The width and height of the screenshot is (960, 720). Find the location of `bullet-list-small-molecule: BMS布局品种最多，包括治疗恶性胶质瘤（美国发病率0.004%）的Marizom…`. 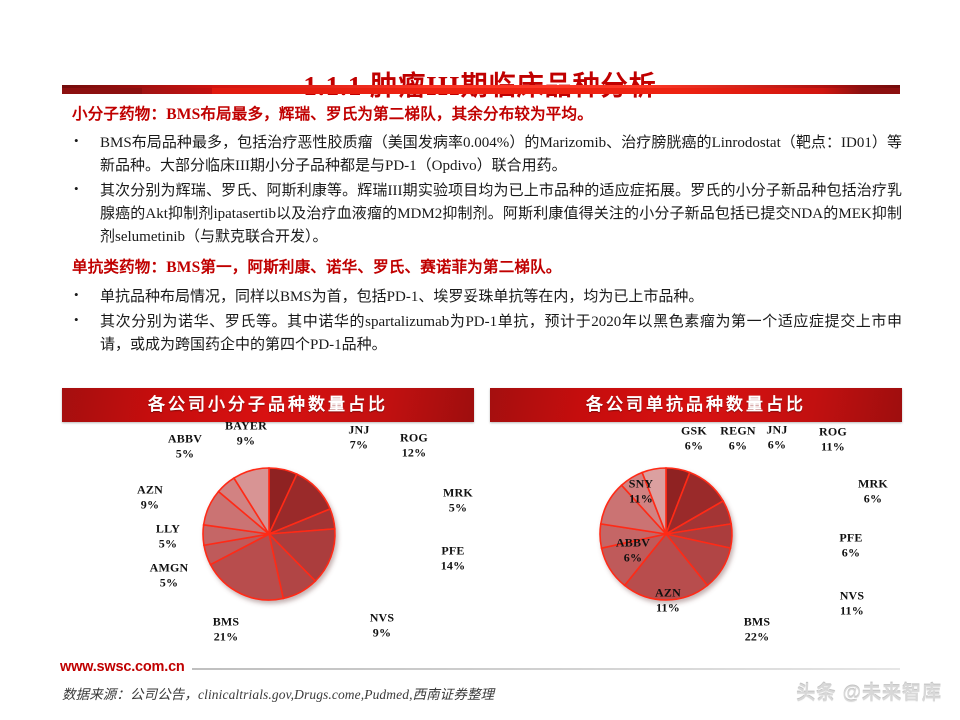

bullet-list-small-molecule: BMS布局品种最多，包括治疗恶性胶质瘤（美国发病率0.004%）的Marizom… is located at coordinates (482, 189).